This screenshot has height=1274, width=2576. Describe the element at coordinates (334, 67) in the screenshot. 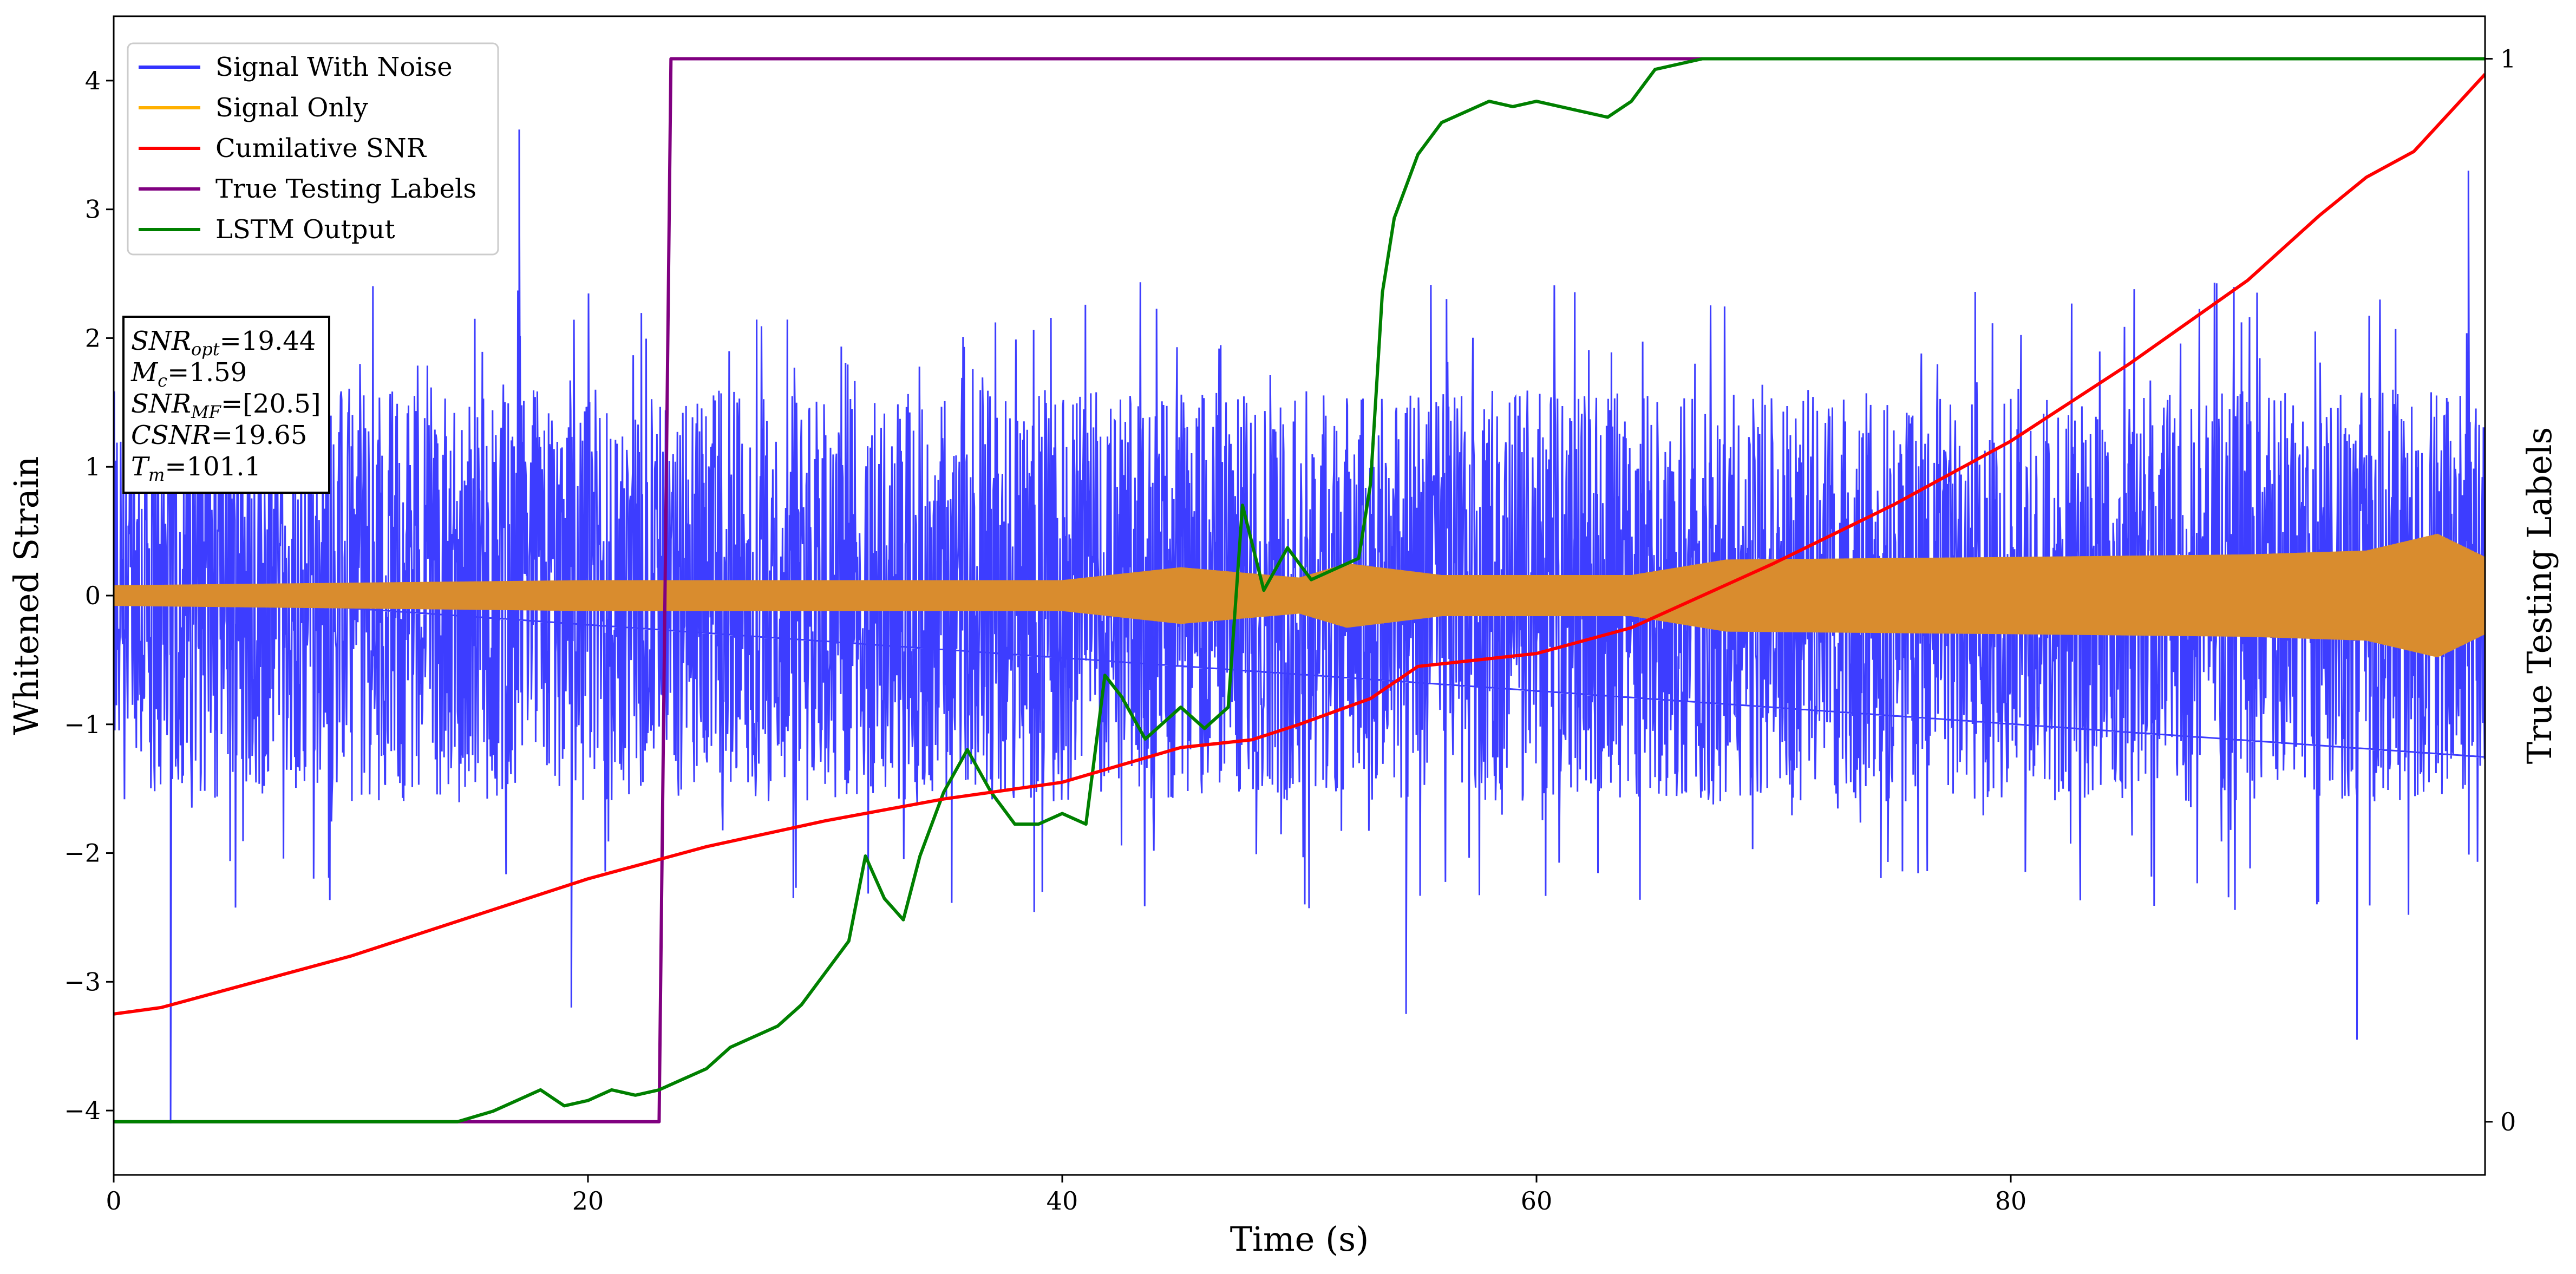

I see `legend-label-signal-with-noise: Signal With Noise` at that location.